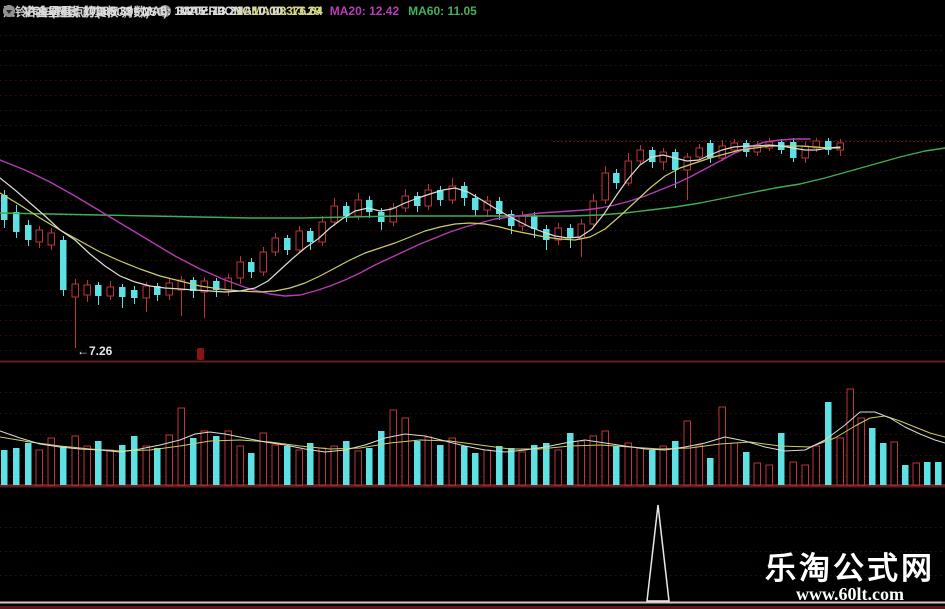 This screenshot has height=609, width=945. I want to click on stock-title: 江铃汽车(日线 前复权 对数), so click(76, 11).